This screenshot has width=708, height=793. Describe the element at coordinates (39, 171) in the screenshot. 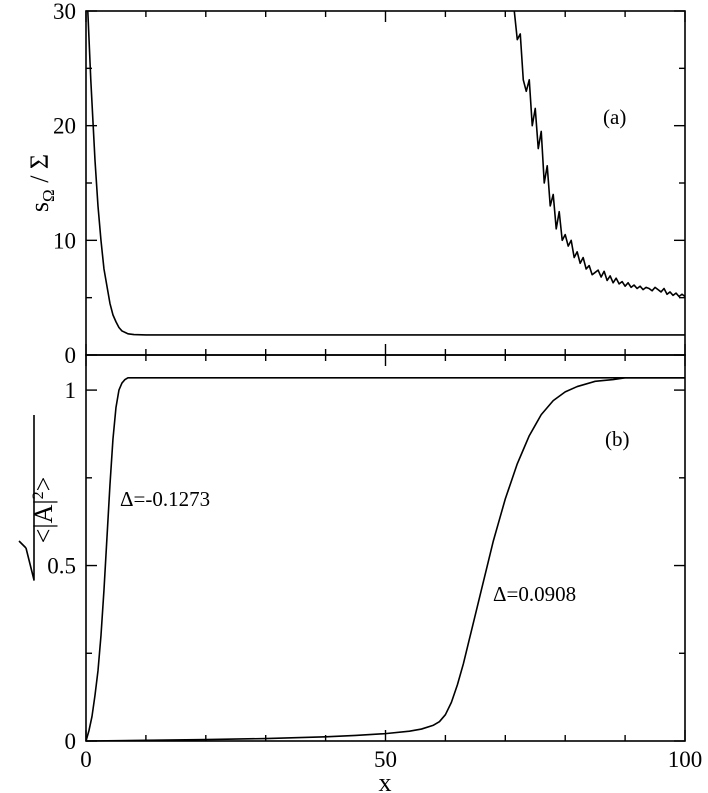

I see `panel-a-ylabel-rest: / Σ` at that location.